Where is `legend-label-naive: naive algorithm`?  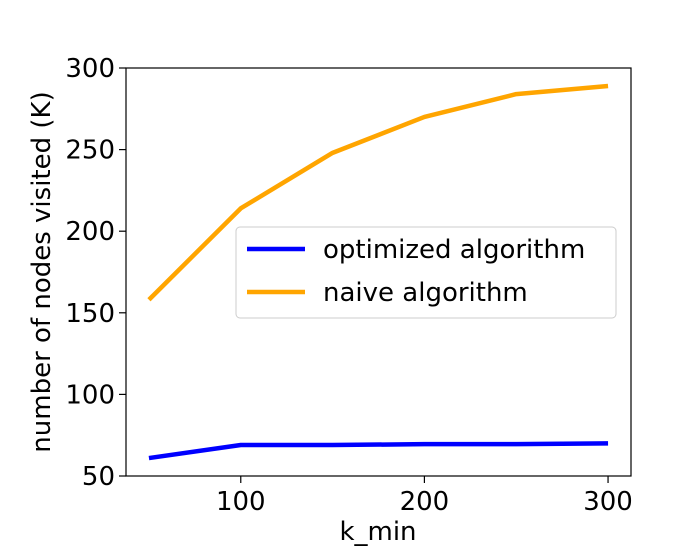
legend-label-naive: naive algorithm is located at coordinates (425, 293).